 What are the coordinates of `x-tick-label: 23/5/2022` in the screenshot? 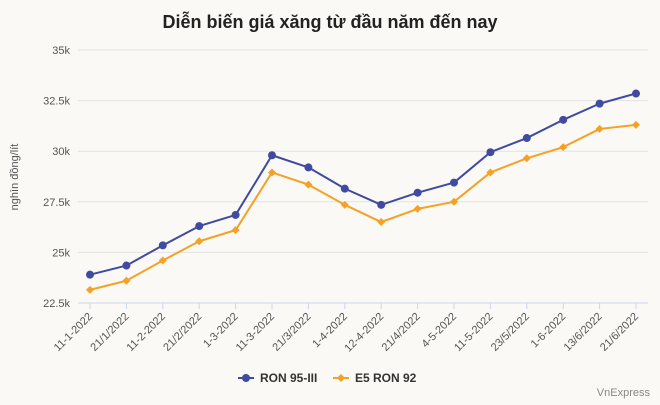 It's located at (510, 332).